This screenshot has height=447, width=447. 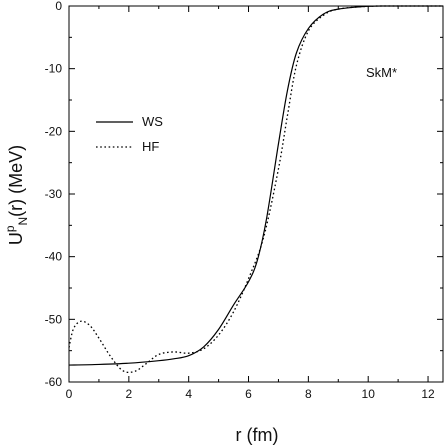 I want to click on y-tick-label: -40, so click(x=54, y=257).